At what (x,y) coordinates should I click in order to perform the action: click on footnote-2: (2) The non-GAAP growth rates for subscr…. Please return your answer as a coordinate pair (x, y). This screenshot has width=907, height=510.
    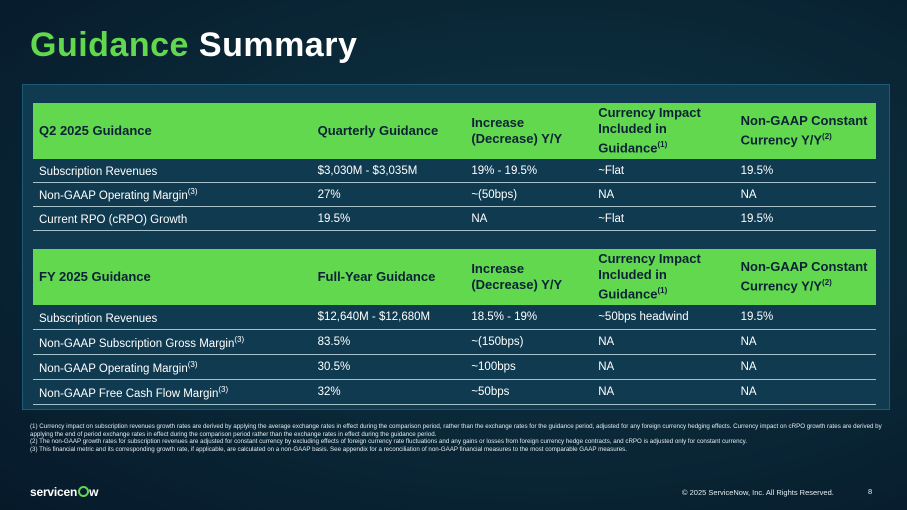
    Looking at the image, I should click on (388, 442).